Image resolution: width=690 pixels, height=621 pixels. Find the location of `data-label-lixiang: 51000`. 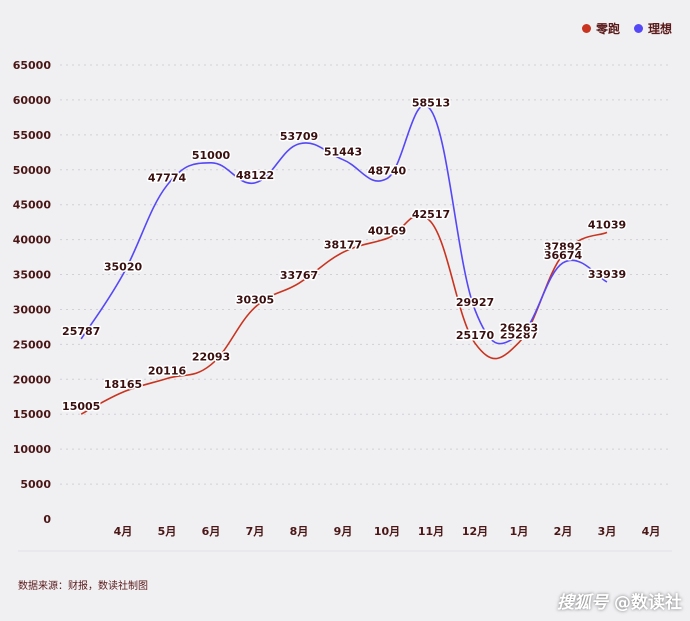

data-label-lixiang: 51000 is located at coordinates (211, 155).